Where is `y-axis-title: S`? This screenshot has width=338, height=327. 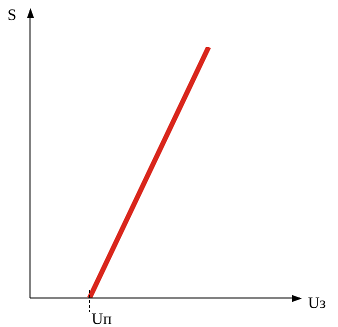 y-axis-title: S is located at coordinates (12, 15).